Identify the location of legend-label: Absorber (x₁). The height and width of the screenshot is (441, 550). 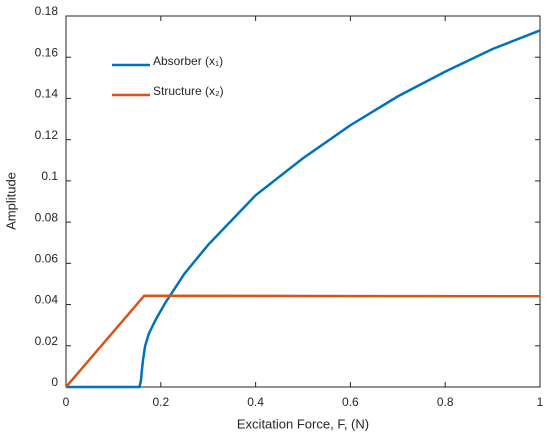
(188, 61).